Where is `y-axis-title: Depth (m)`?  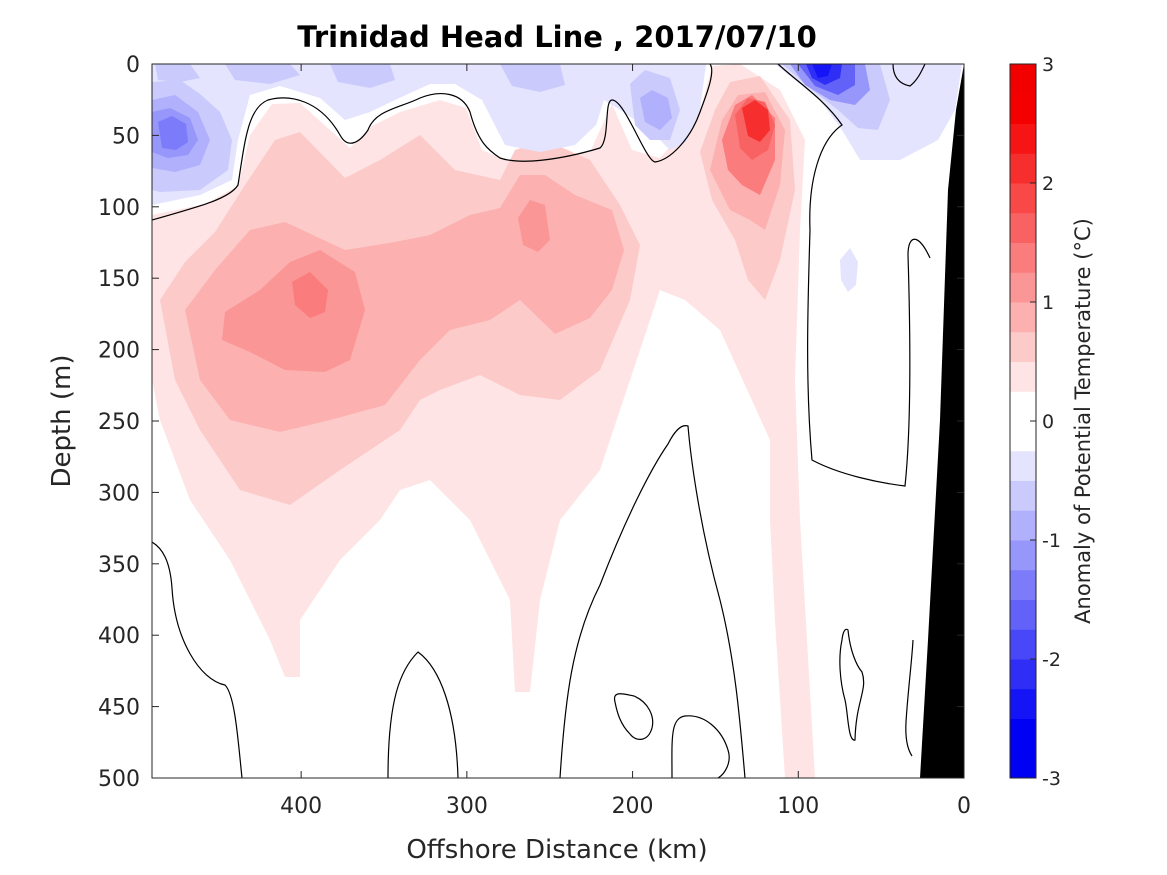
y-axis-title: Depth (m) is located at coordinates (62, 420).